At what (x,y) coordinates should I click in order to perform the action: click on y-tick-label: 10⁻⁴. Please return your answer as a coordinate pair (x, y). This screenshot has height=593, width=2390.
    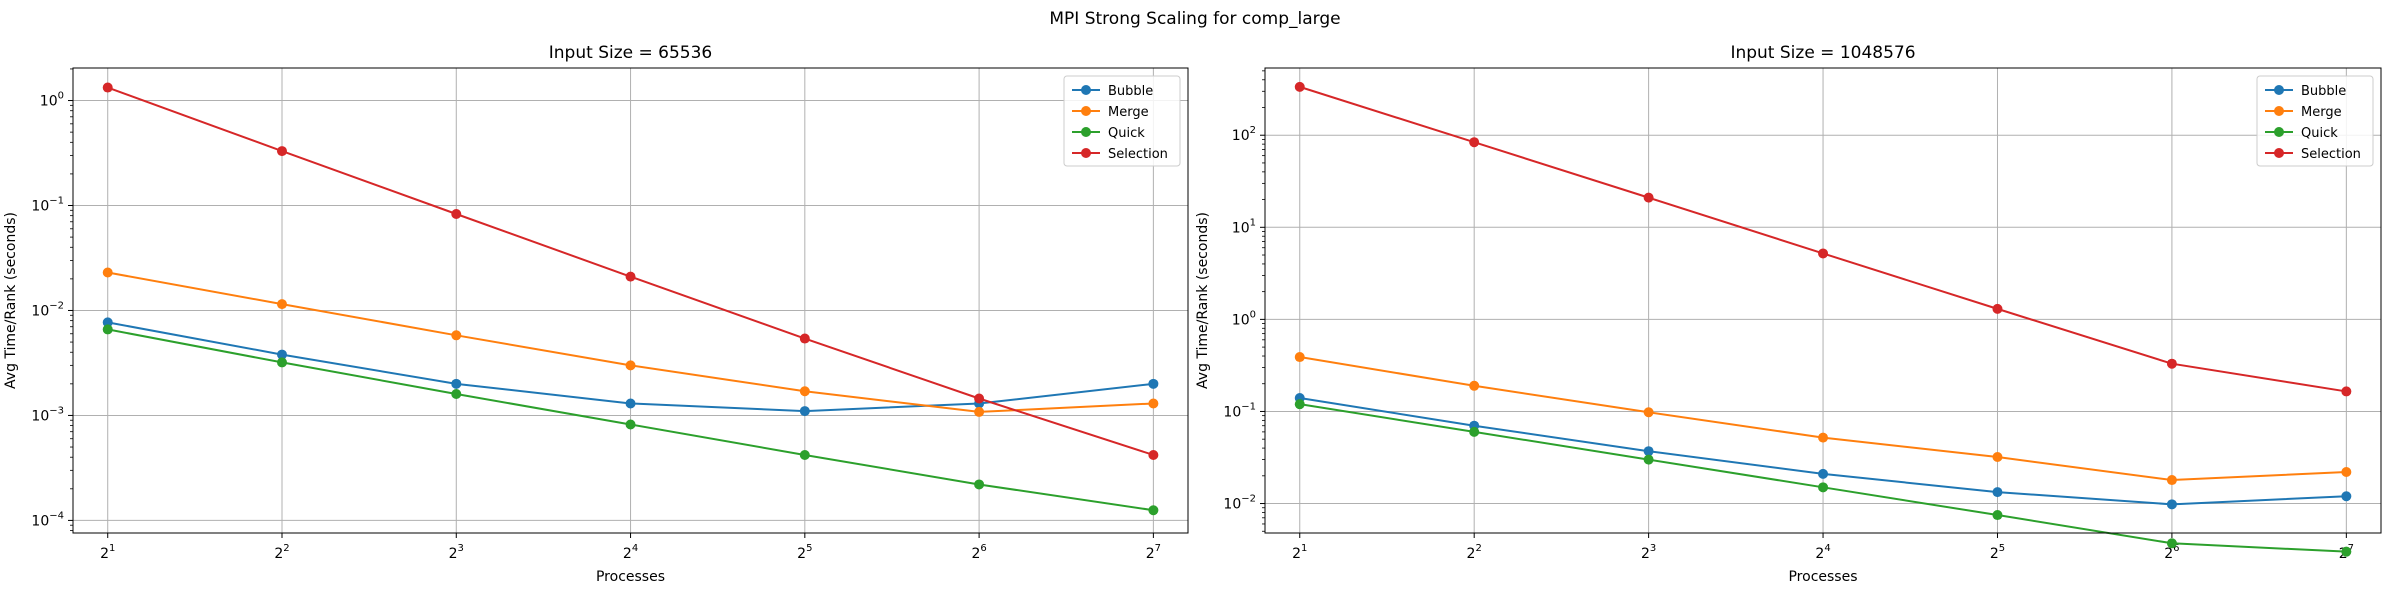
    Looking at the image, I should click on (47, 519).